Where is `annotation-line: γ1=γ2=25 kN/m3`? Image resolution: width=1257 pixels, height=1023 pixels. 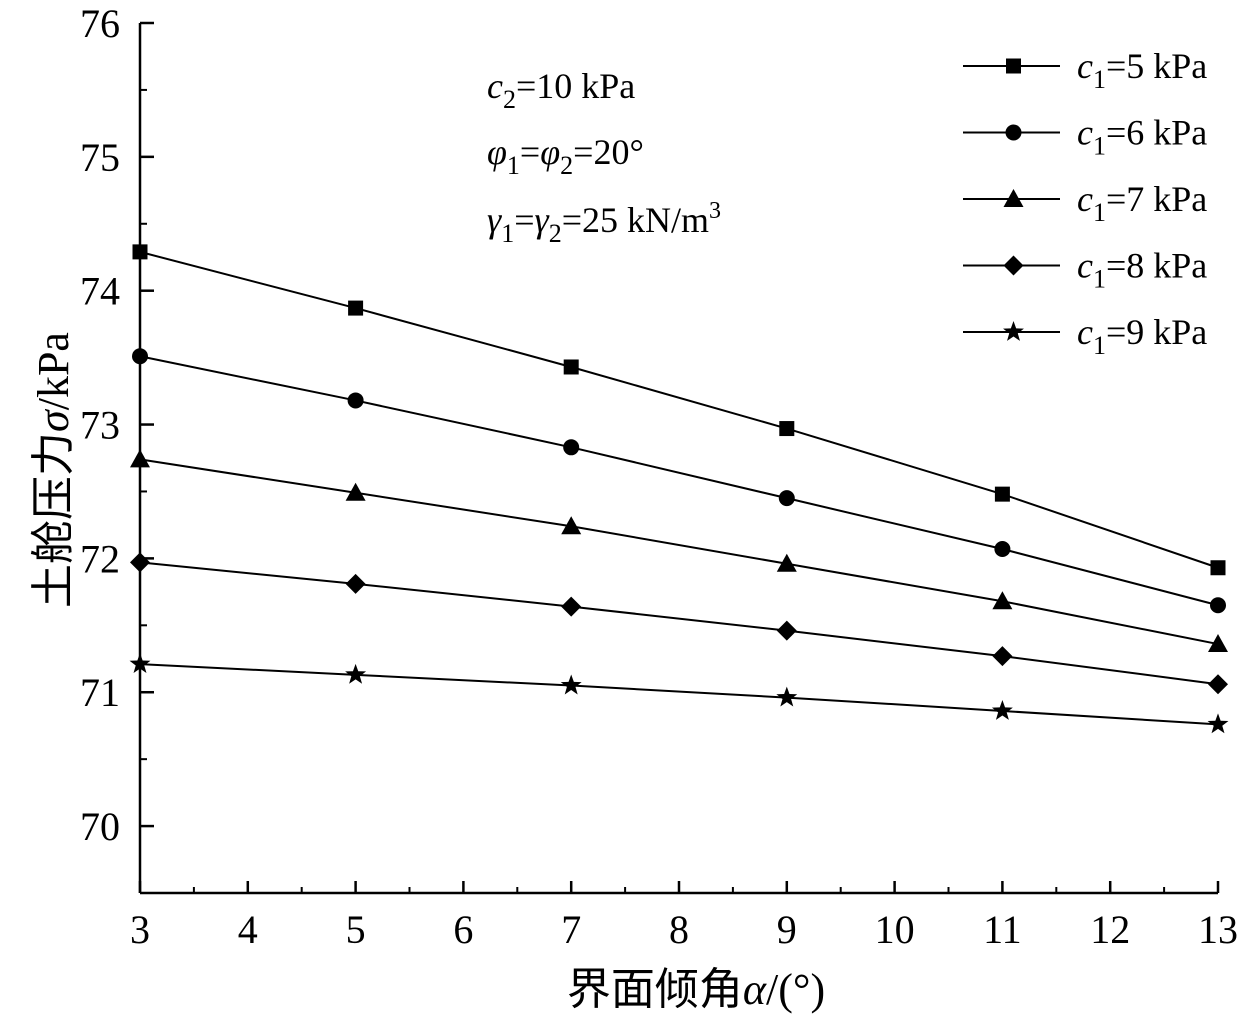 annotation-line: γ1=γ2=25 kN/m3 is located at coordinates (604, 223).